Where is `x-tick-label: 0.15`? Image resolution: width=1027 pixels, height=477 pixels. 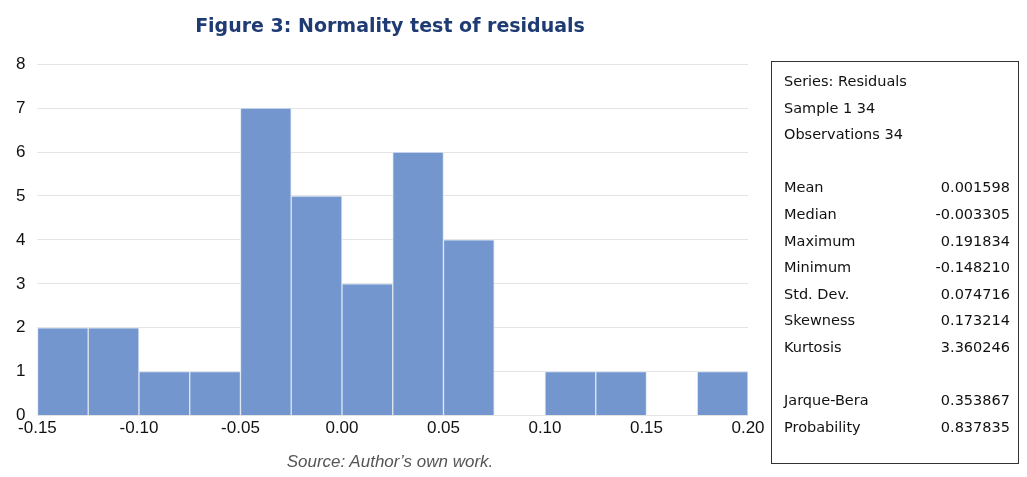
x-tick-label: 0.15 is located at coordinates (646, 428).